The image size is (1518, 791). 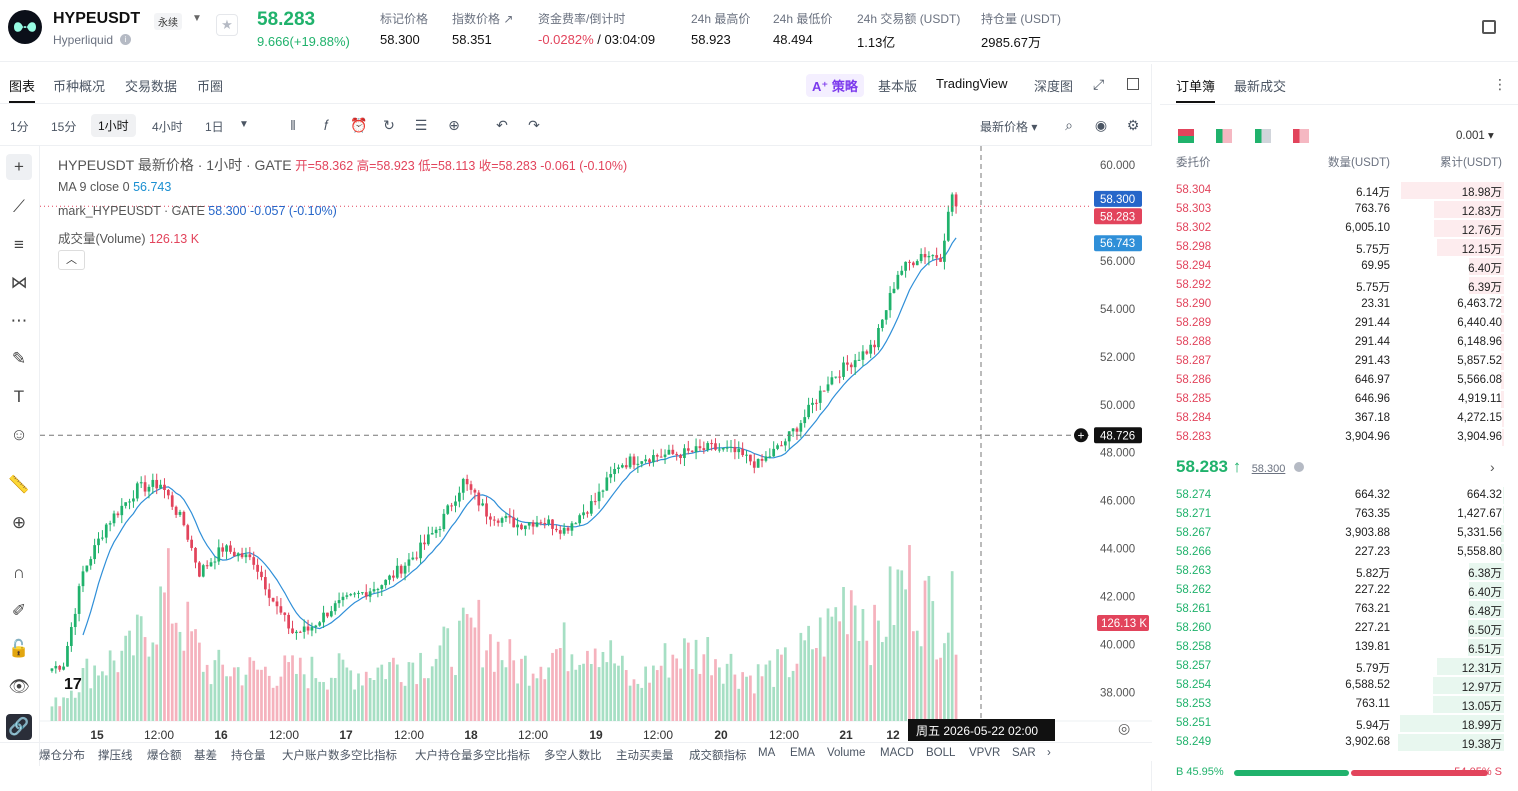 What do you see at coordinates (326, 125) in the screenshot?
I see `indicators-icon: 𝑓` at bounding box center [326, 125].